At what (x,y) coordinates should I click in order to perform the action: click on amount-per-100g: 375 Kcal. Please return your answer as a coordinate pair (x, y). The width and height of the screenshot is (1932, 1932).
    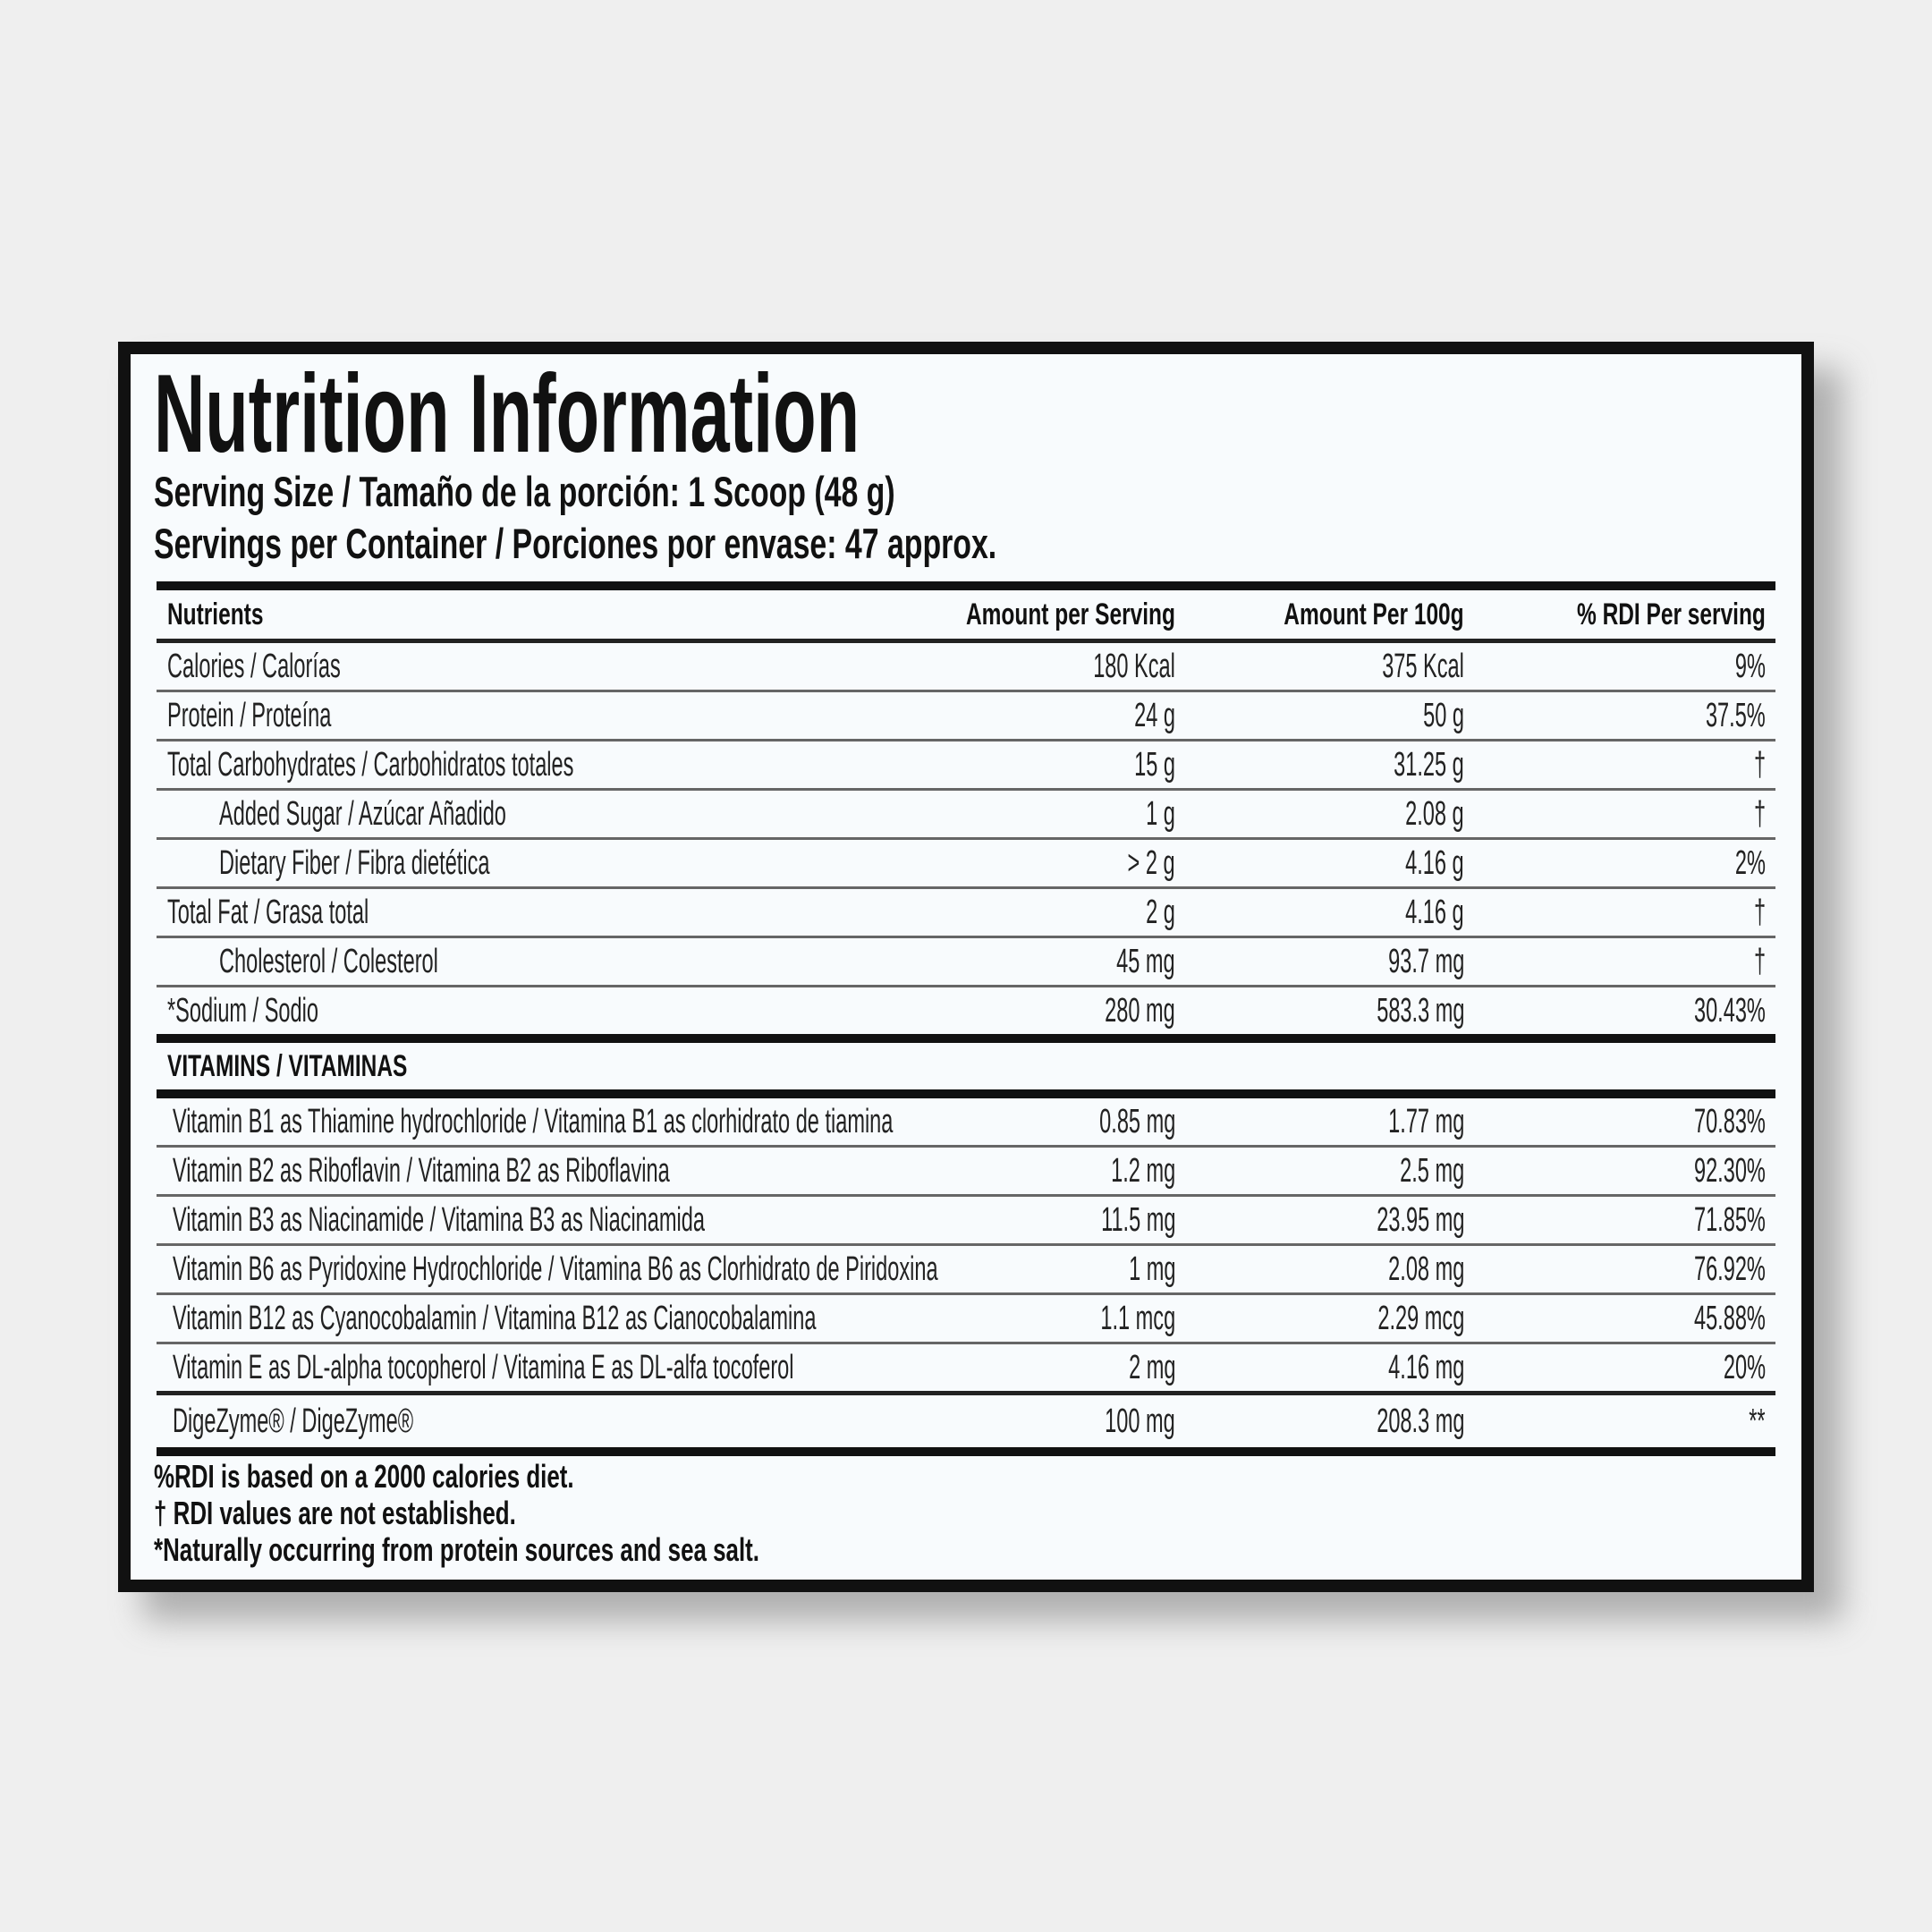
    Looking at the image, I should click on (1423, 666).